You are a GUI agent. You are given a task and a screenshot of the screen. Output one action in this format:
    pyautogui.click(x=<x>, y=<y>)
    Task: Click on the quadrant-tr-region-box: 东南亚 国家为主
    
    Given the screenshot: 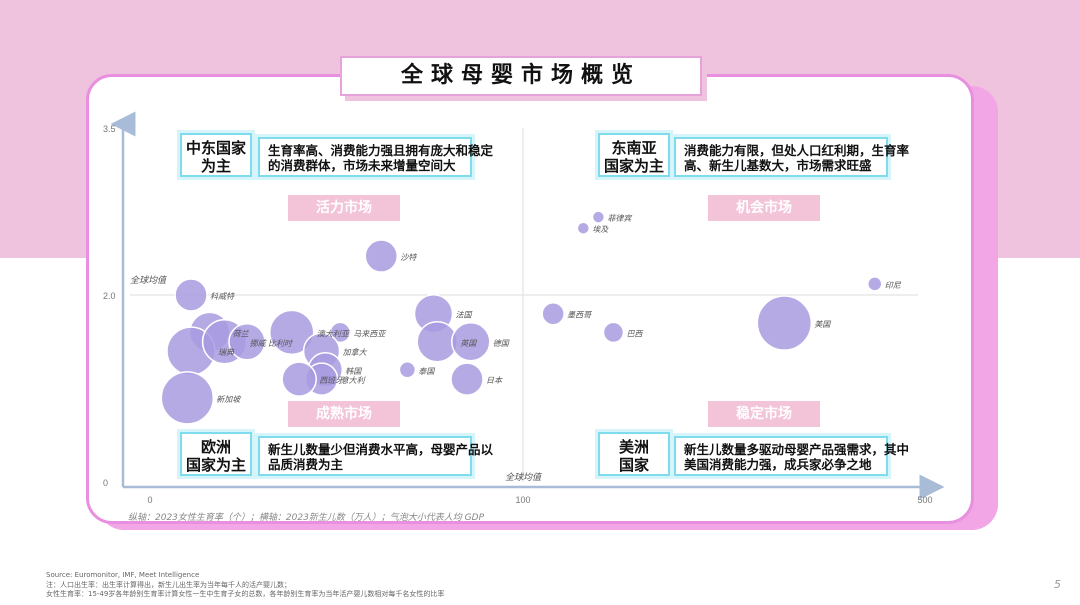 What is the action you would take?
    pyautogui.click(x=634, y=155)
    